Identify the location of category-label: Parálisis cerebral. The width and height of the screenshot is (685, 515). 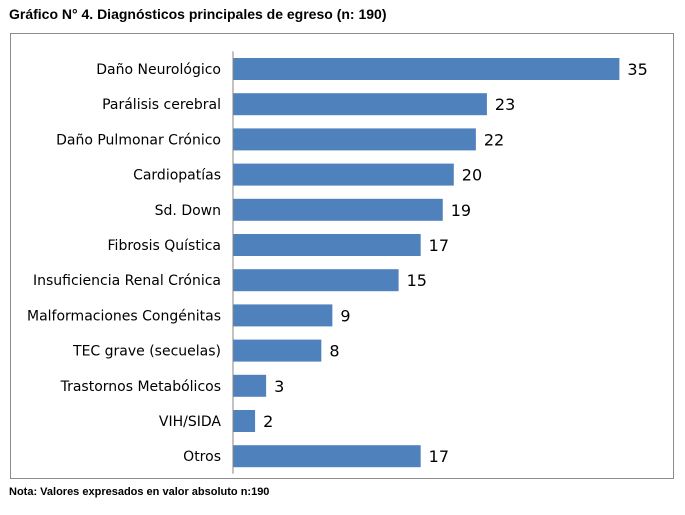
(161, 105).